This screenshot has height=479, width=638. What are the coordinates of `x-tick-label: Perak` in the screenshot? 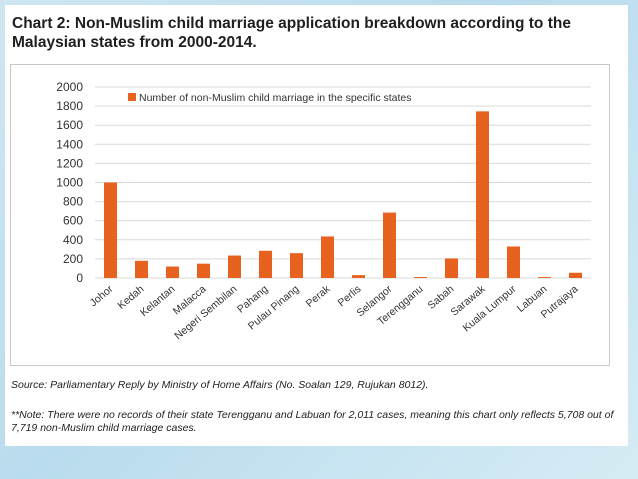 It's located at (318, 296).